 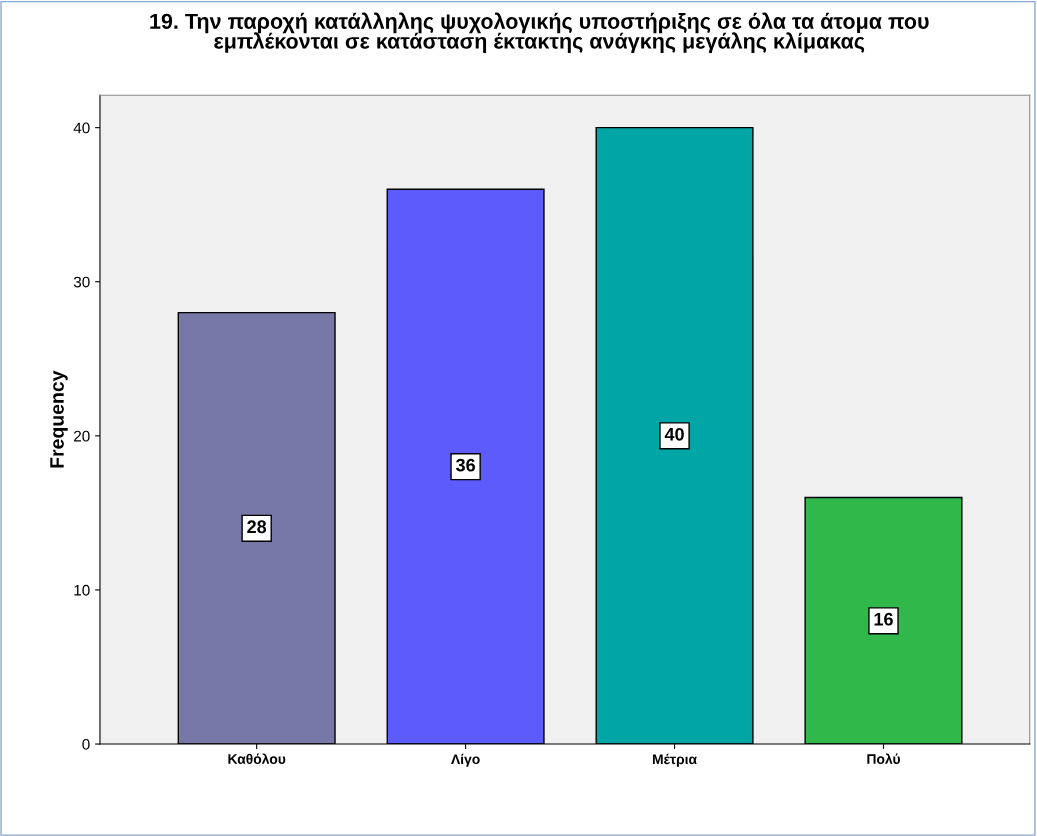 I want to click on y-axis-title: Frequency, so click(x=59, y=419).